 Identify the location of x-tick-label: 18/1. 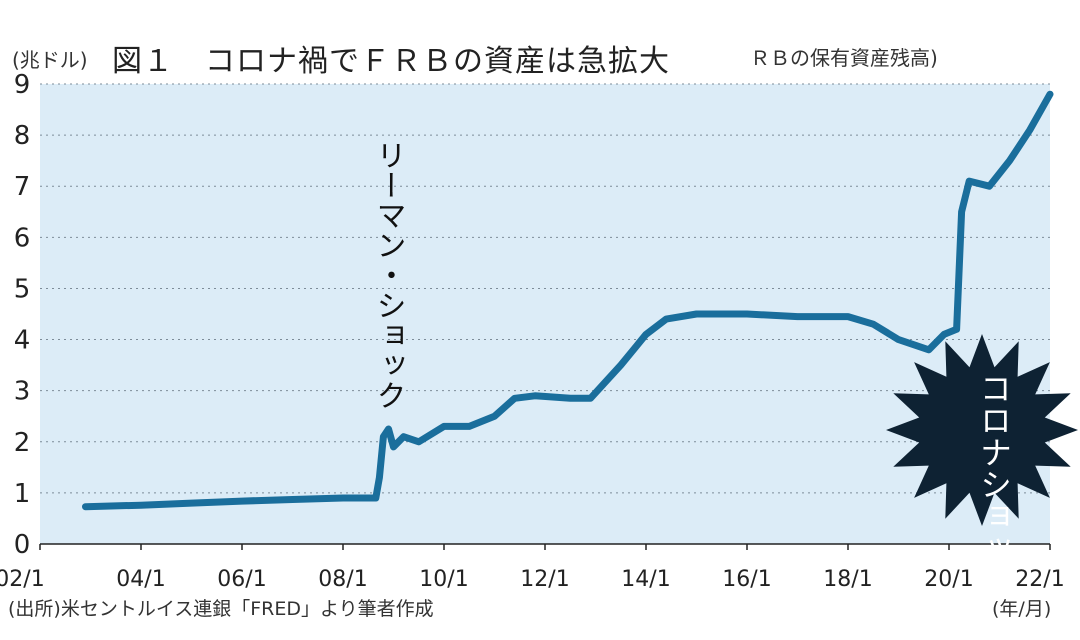
(847, 579).